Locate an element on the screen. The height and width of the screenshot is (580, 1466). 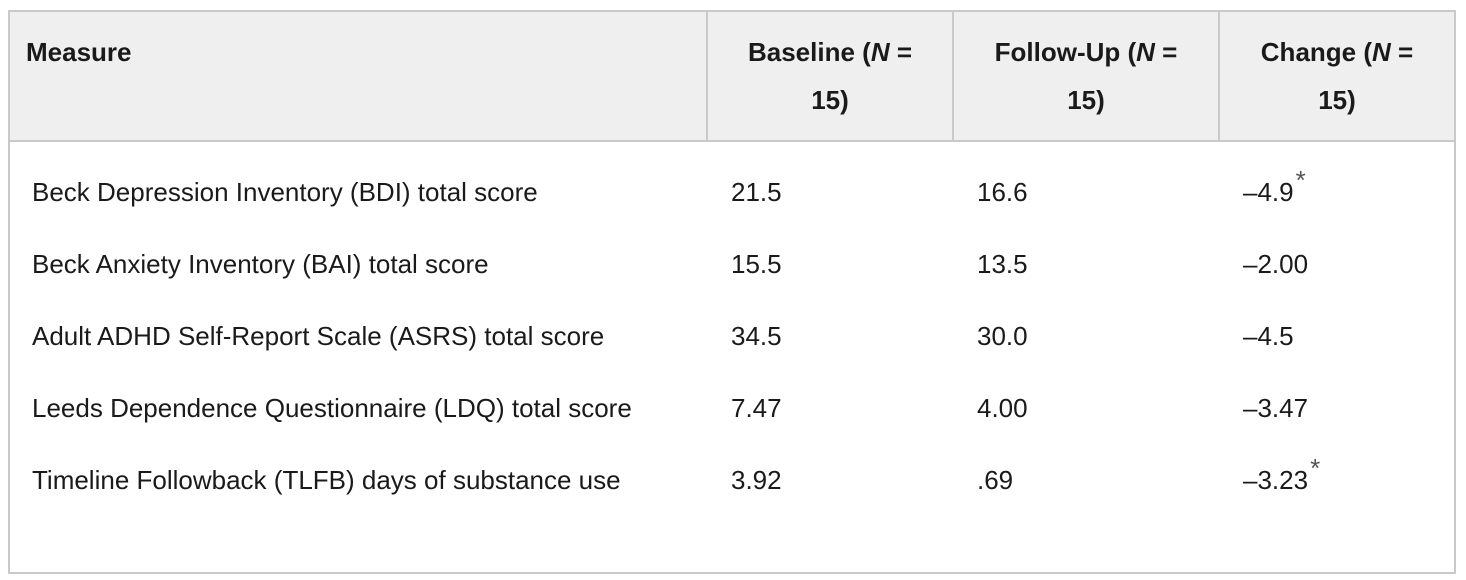
change-cell: –4.9* is located at coordinates (1336, 184).